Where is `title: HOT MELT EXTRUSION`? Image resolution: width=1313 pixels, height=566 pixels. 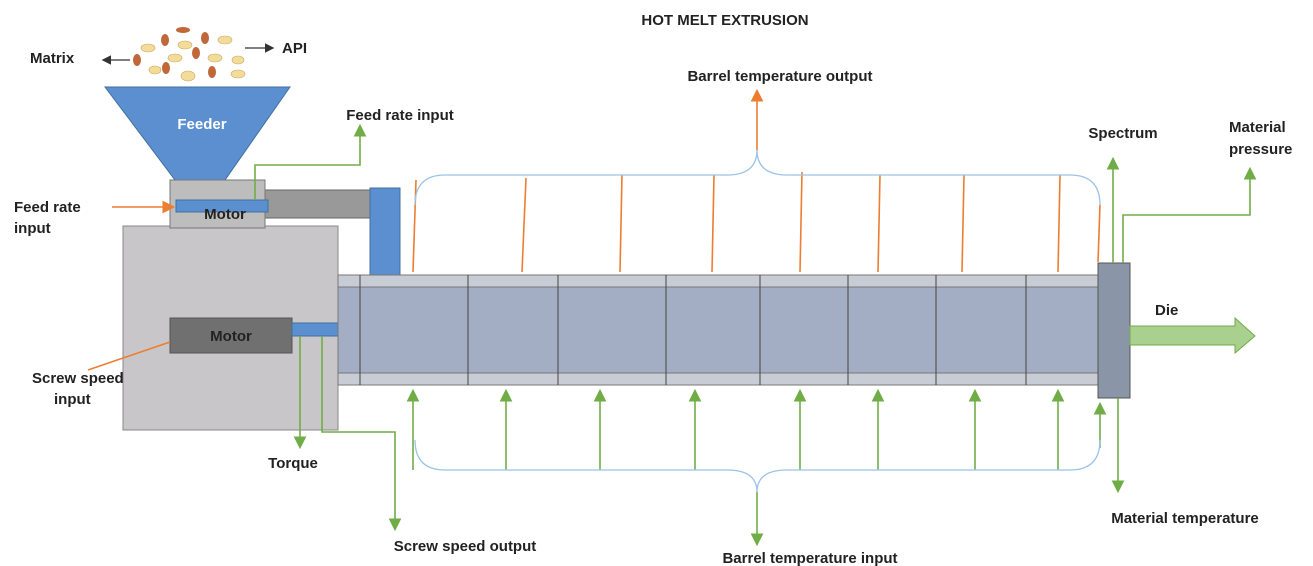 title: HOT MELT EXTRUSION is located at coordinates (724, 20).